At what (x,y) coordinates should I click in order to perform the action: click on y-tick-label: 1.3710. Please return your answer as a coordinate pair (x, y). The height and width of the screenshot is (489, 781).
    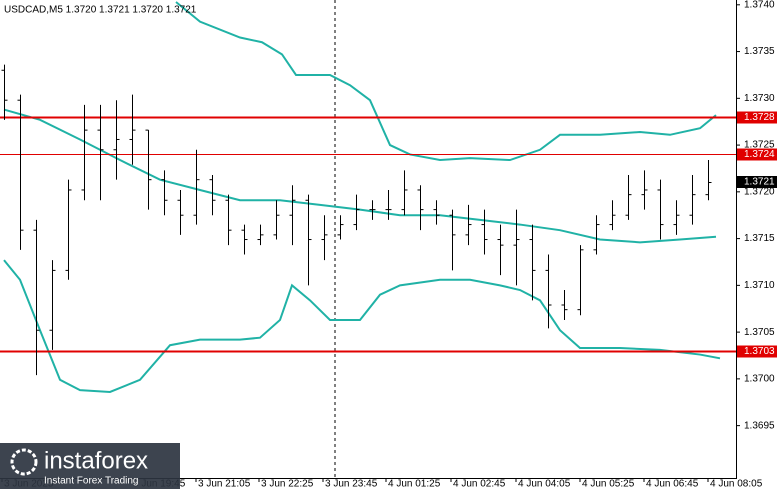
    Looking at the image, I should click on (759, 285).